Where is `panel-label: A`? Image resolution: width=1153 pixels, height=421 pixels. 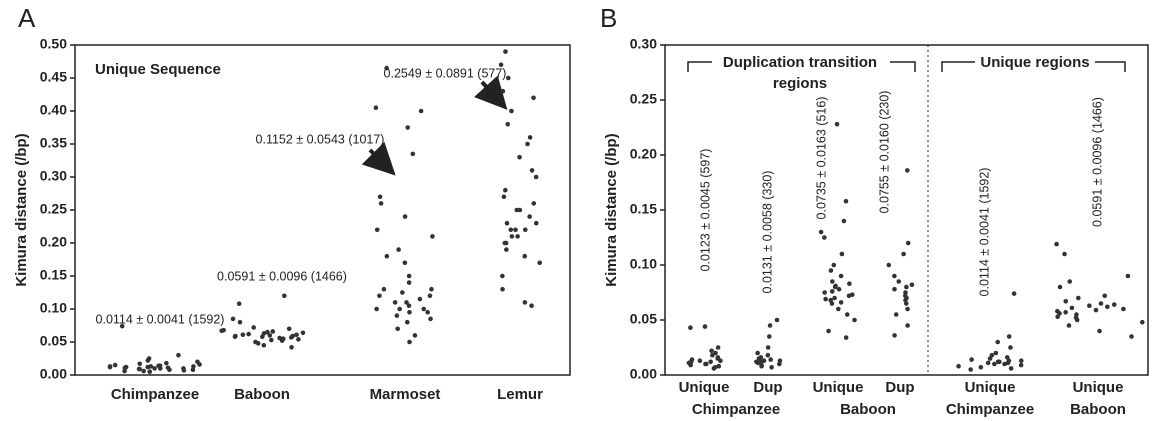
panel-label: A is located at coordinates (27, 18).